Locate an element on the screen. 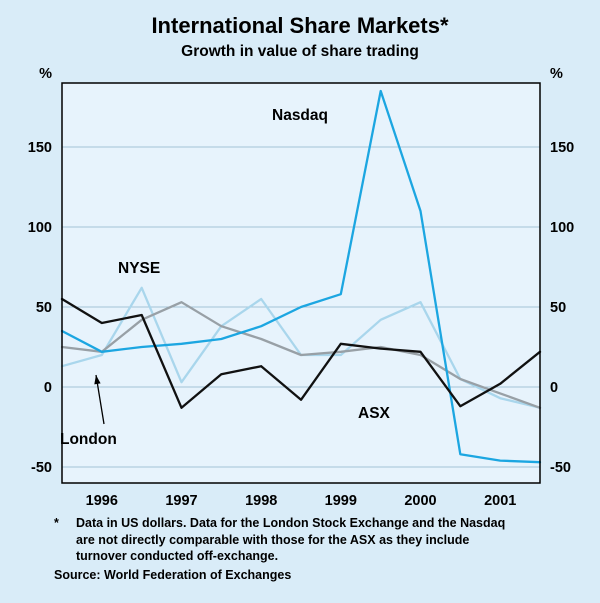  y-tick-left-100: 100 is located at coordinates (40, 228).